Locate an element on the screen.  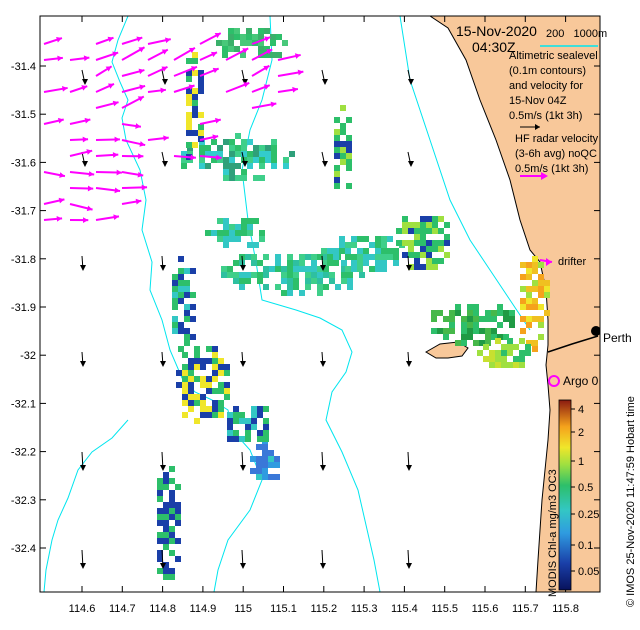
x-tick-label: 115.8 is located at coordinates (565, 609).